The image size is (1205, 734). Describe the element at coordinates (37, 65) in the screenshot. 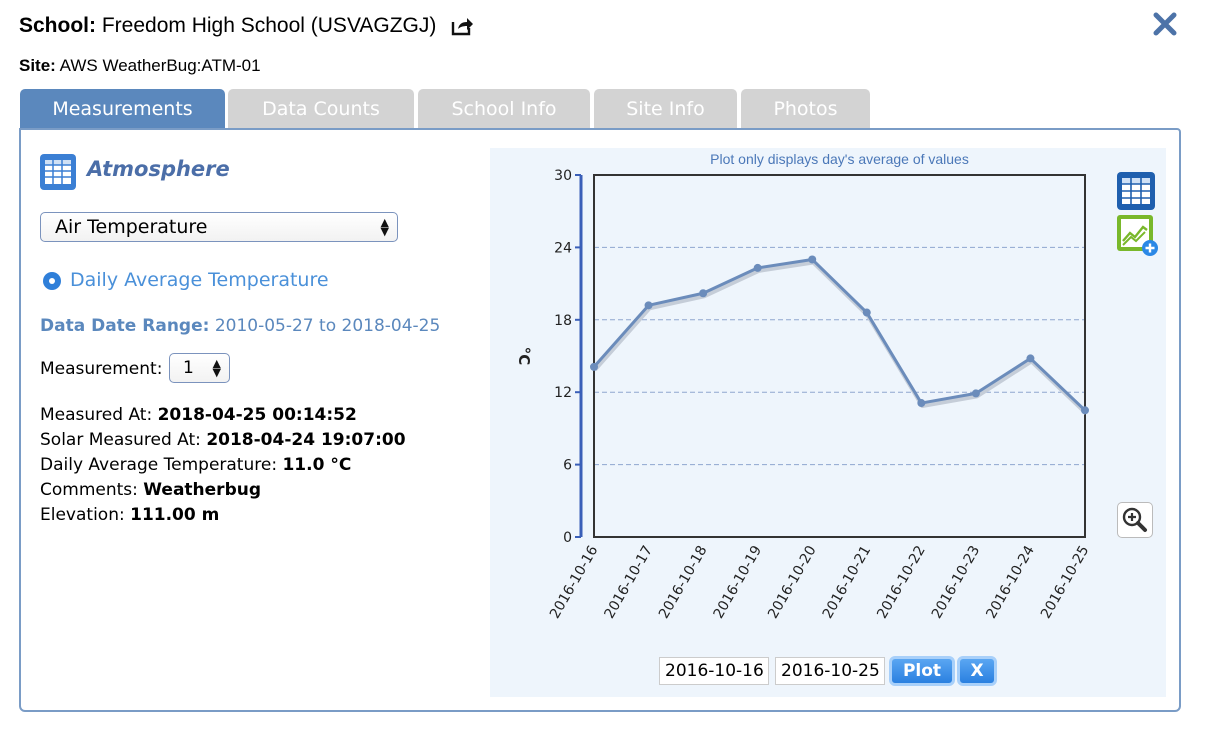

I see `site-label: Site:` at that location.